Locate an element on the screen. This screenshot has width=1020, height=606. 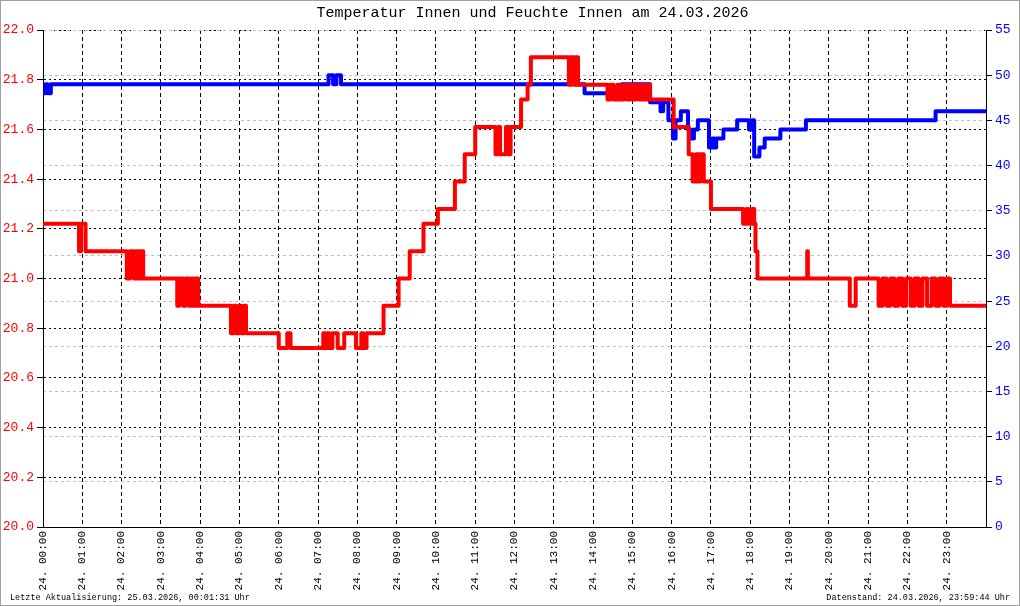
x-tick-label: 24. 04:00 is located at coordinates (200, 561).